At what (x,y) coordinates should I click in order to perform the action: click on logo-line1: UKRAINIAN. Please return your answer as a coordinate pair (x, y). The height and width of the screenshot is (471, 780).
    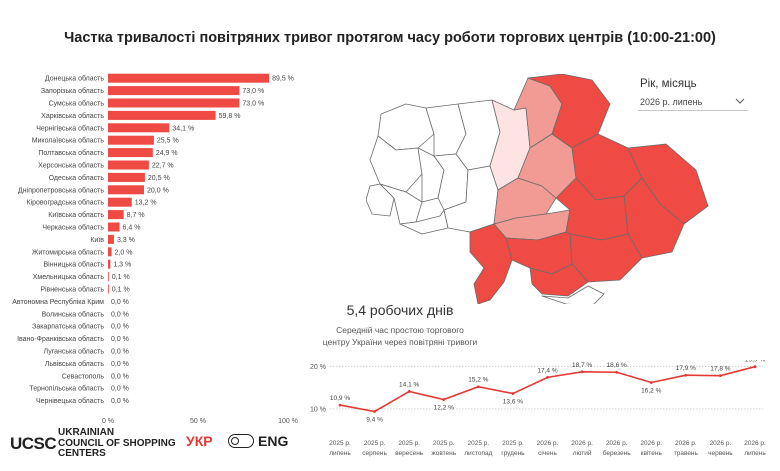
    Looking at the image, I should click on (86, 432).